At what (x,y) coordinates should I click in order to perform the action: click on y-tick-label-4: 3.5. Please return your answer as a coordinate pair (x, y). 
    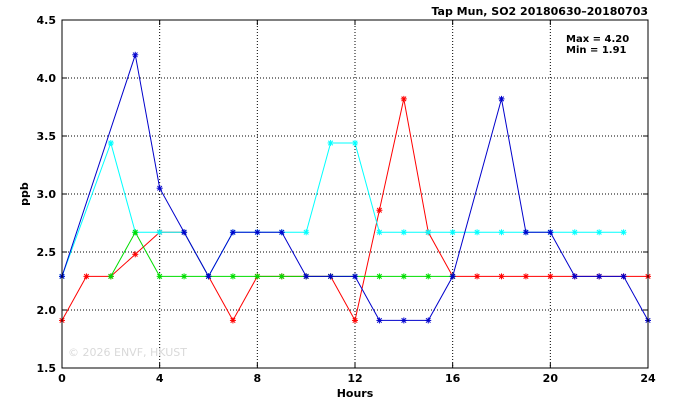
    Looking at the image, I should click on (47, 136).